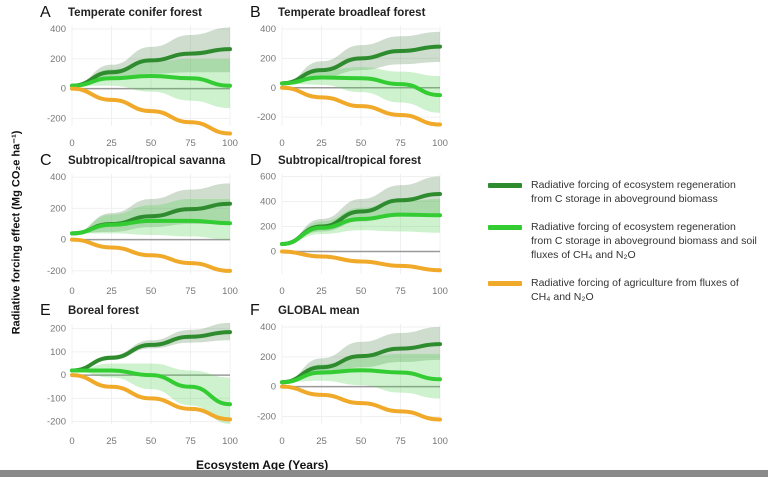 Image resolution: width=768 pixels, height=477 pixels. Describe the element at coordinates (255, 12) in the screenshot. I see `panel-letter: B` at that location.